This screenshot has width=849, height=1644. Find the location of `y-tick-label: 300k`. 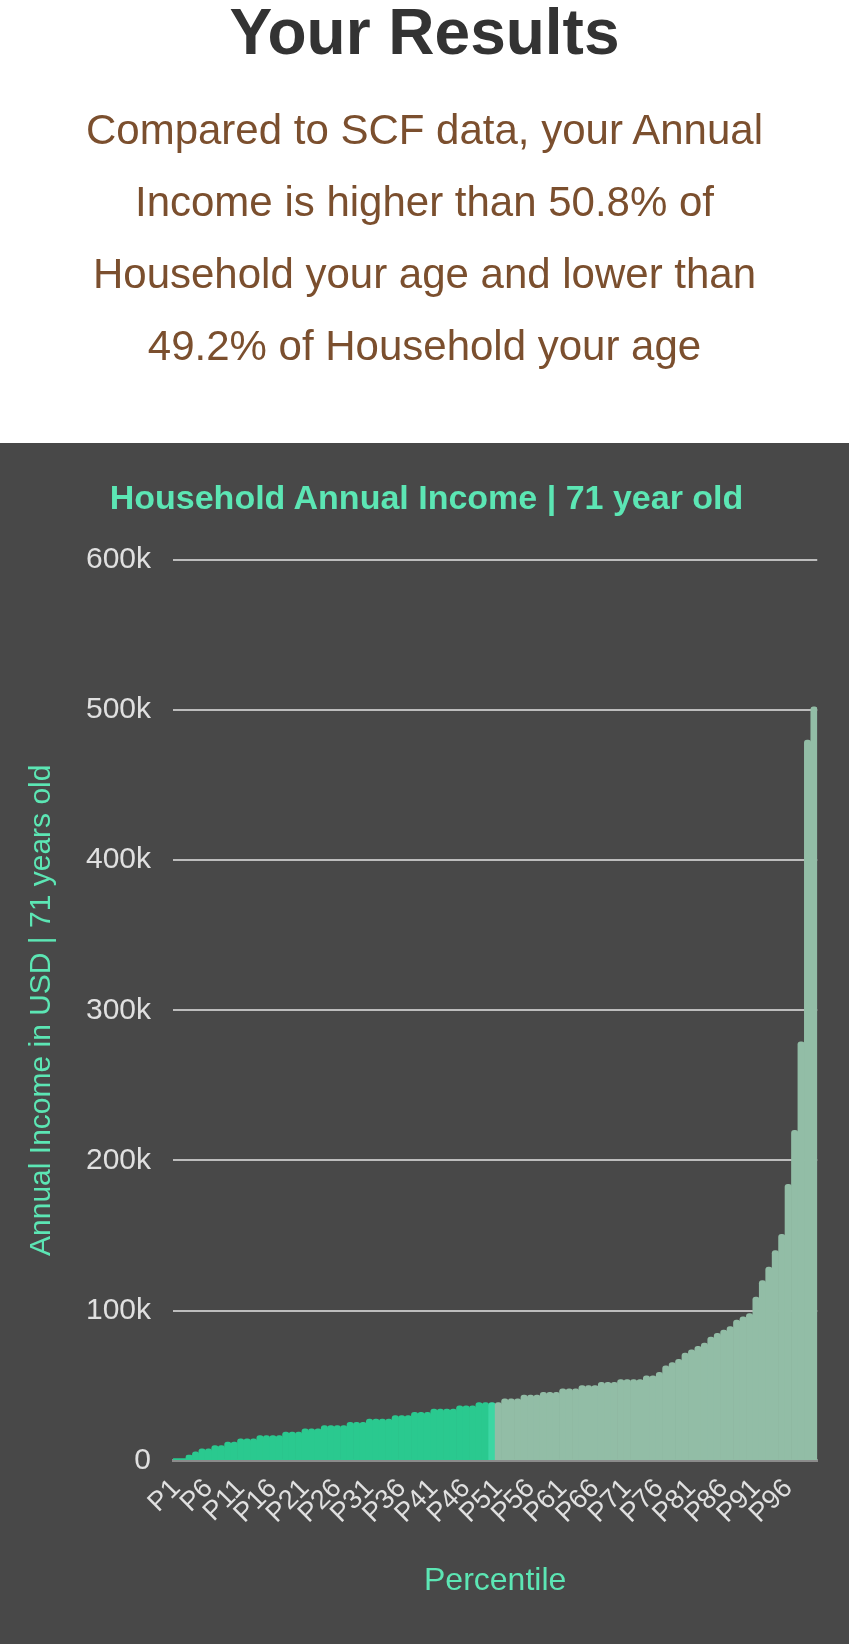

y-tick-label: 300k is located at coordinates (119, 1008).